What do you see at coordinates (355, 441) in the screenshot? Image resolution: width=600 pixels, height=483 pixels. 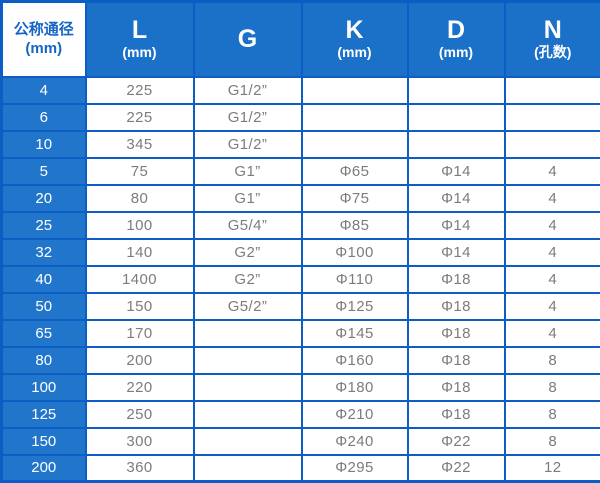 I see `data-cell: Φ240` at bounding box center [355, 441].